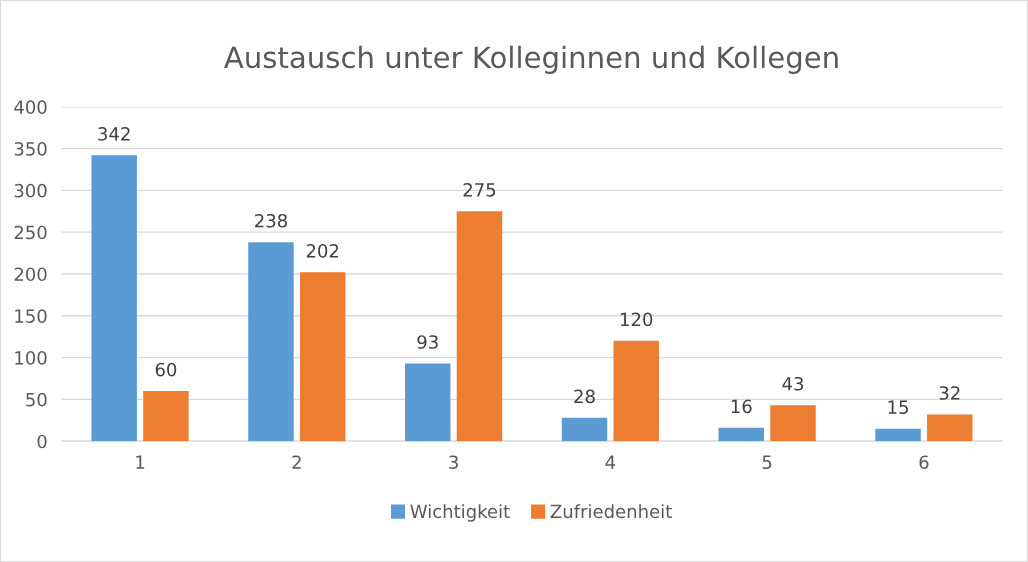 The height and width of the screenshot is (562, 1028). Describe the element at coordinates (296, 462) in the screenshot. I see `x-tick-label: 2` at that location.